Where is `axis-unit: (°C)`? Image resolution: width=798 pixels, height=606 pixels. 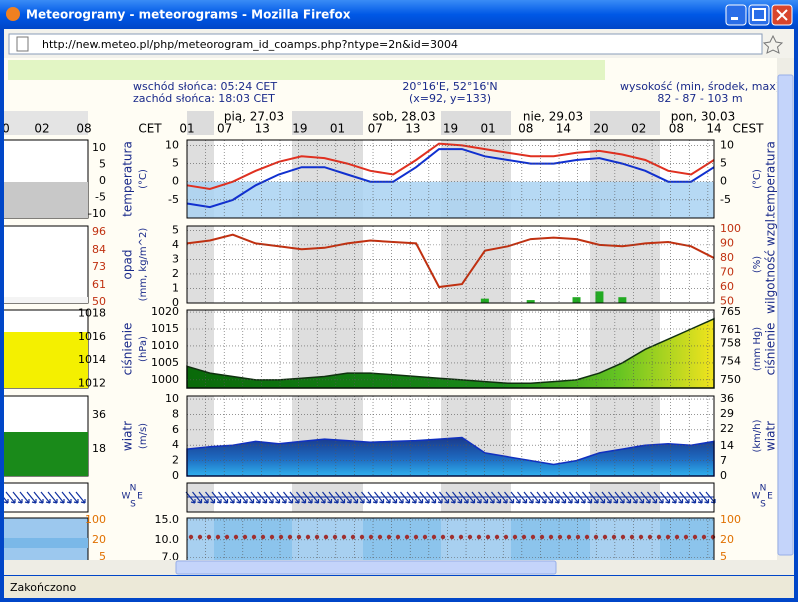 axis-unit: (°C) is located at coordinates (143, 179).